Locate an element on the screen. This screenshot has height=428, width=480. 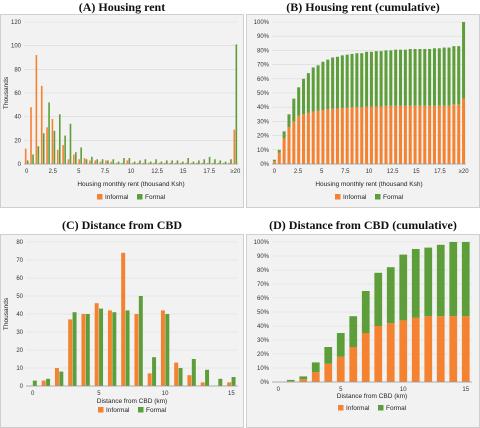
y-tick-label: 100% is located at coordinates (262, 243).